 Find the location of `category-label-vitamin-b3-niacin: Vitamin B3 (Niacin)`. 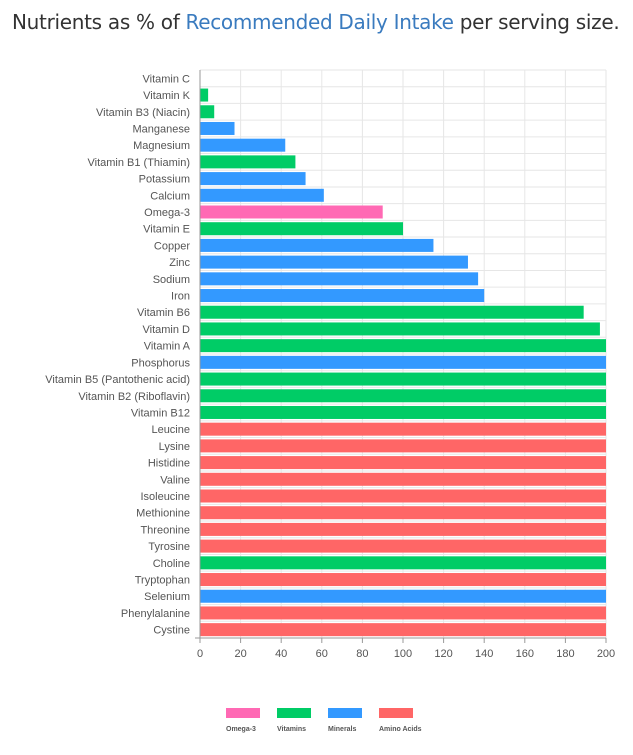

category-label-vitamin-b3-niacin: Vitamin B3 (Niacin) is located at coordinates (143, 113).